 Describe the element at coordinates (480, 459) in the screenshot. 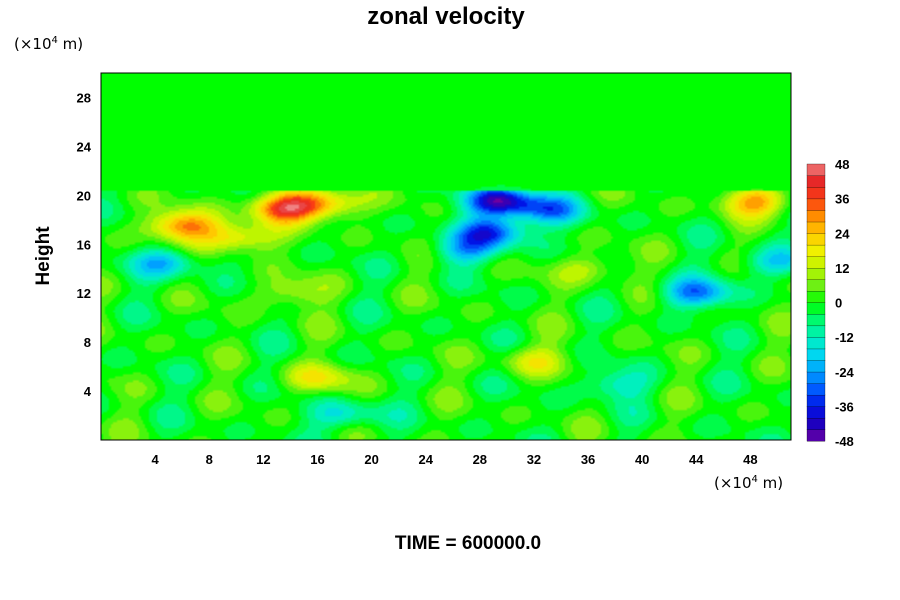

I see `x-tick-label: 28` at that location.